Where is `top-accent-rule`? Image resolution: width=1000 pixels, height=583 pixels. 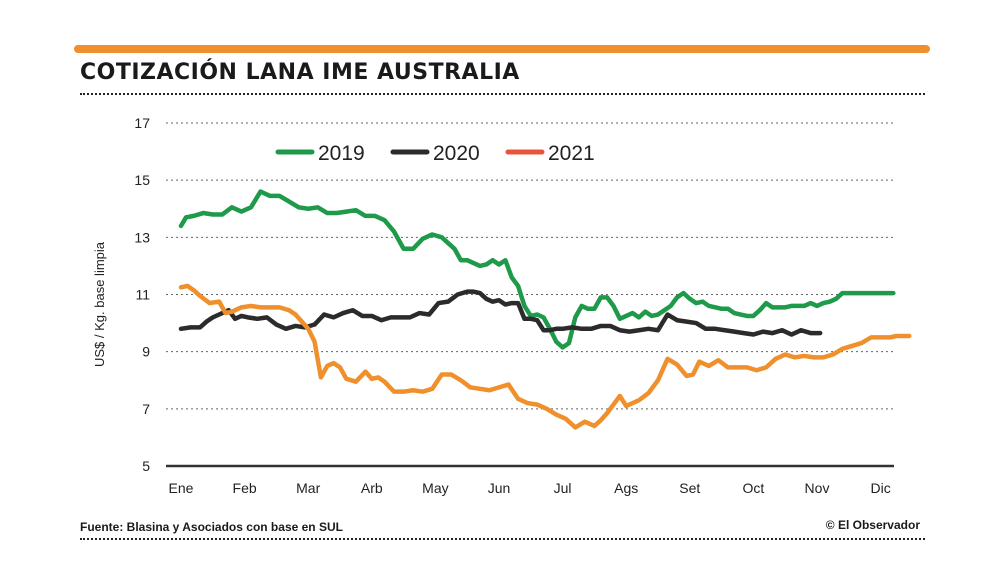
top-accent-rule is located at coordinates (502, 49).